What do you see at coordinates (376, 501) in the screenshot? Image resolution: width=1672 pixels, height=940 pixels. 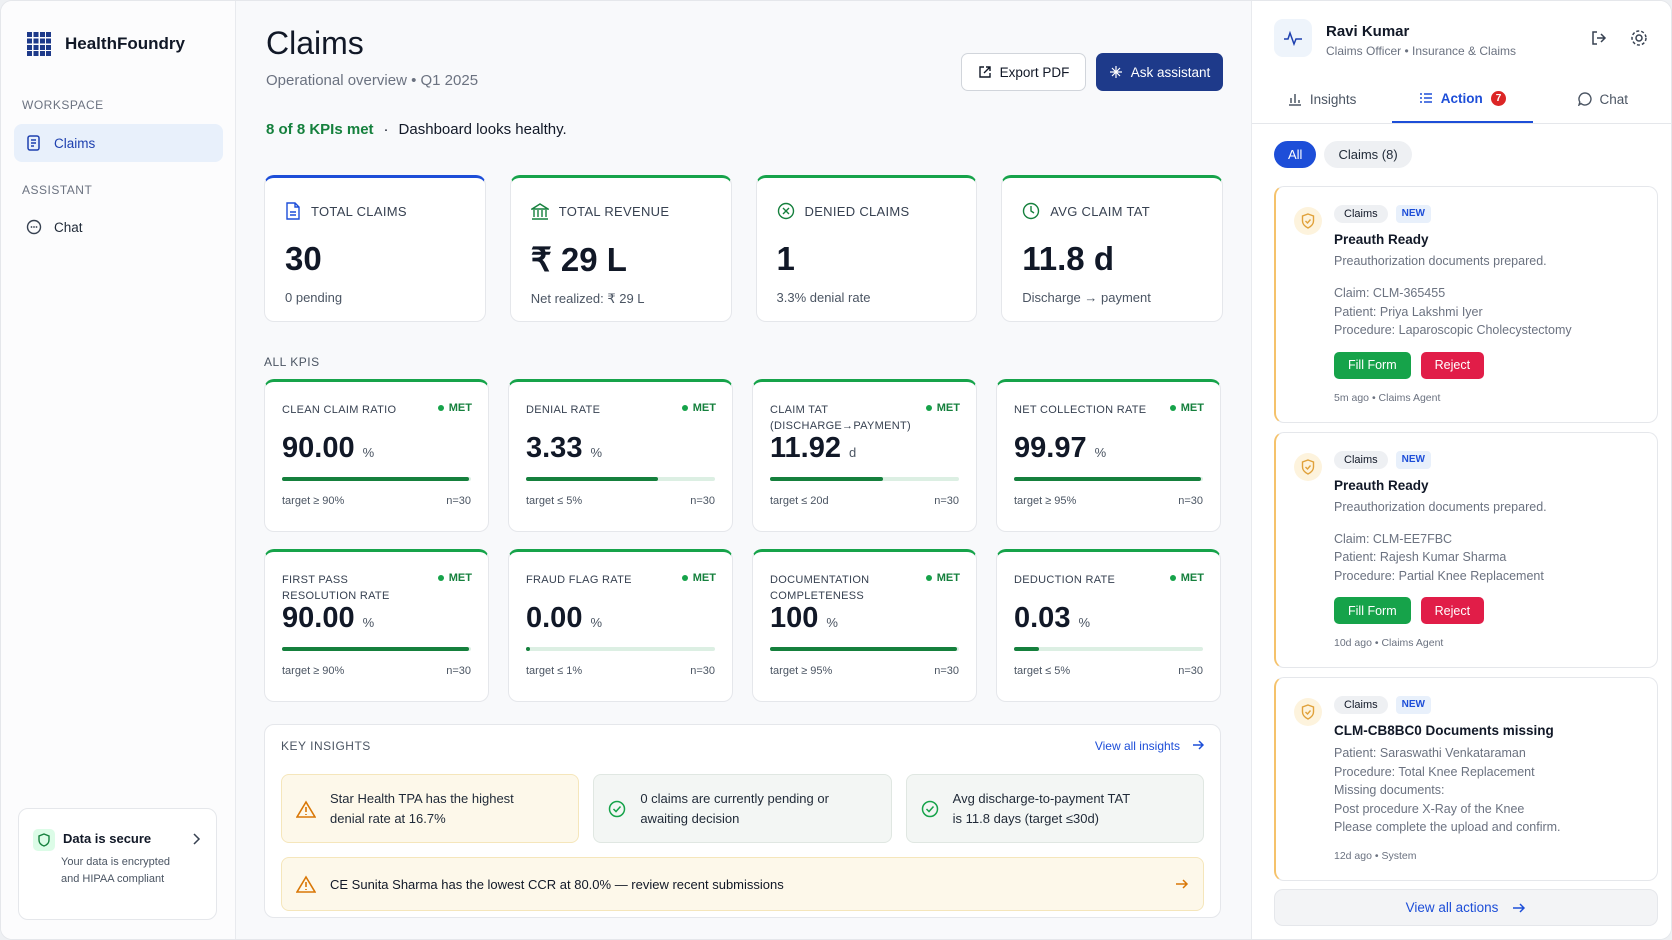 I see `kpi-footer: target ≥ 90% n=30` at bounding box center [376, 501].